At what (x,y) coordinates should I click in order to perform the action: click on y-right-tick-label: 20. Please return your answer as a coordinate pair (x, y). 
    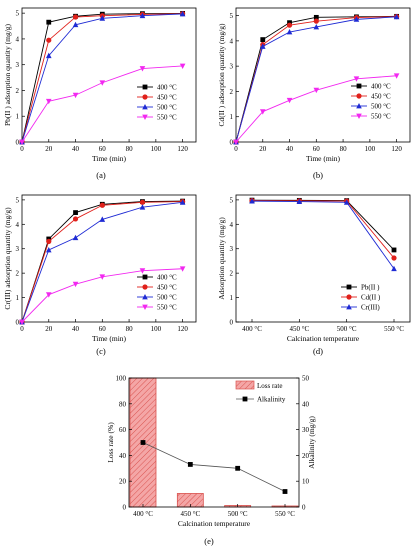
    Looking at the image, I should click on (306, 456).